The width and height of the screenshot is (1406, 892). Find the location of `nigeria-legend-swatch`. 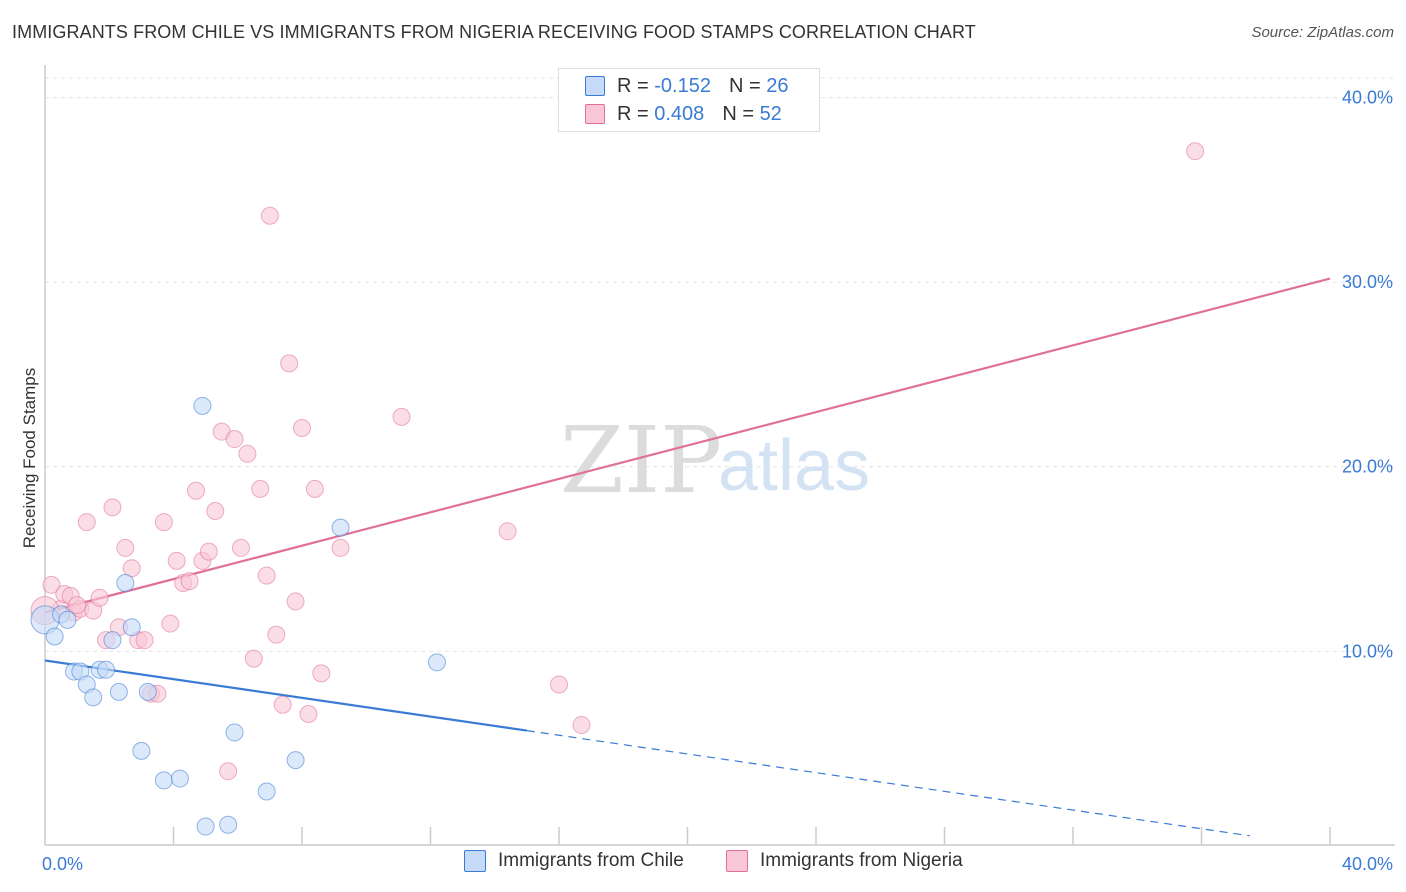

nigeria-legend-swatch is located at coordinates (737, 861).